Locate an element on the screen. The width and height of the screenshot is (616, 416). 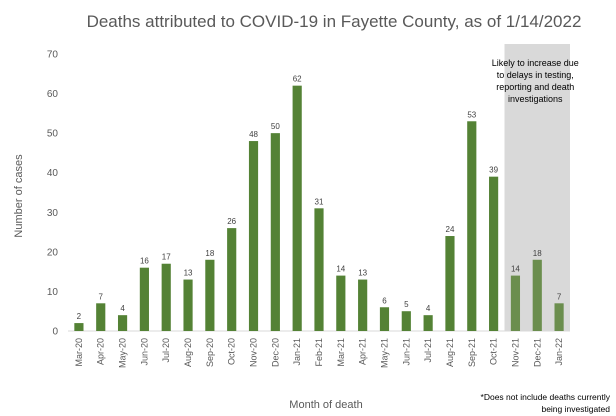
x-tick-label: Mar-20 is located at coordinates (79, 352).